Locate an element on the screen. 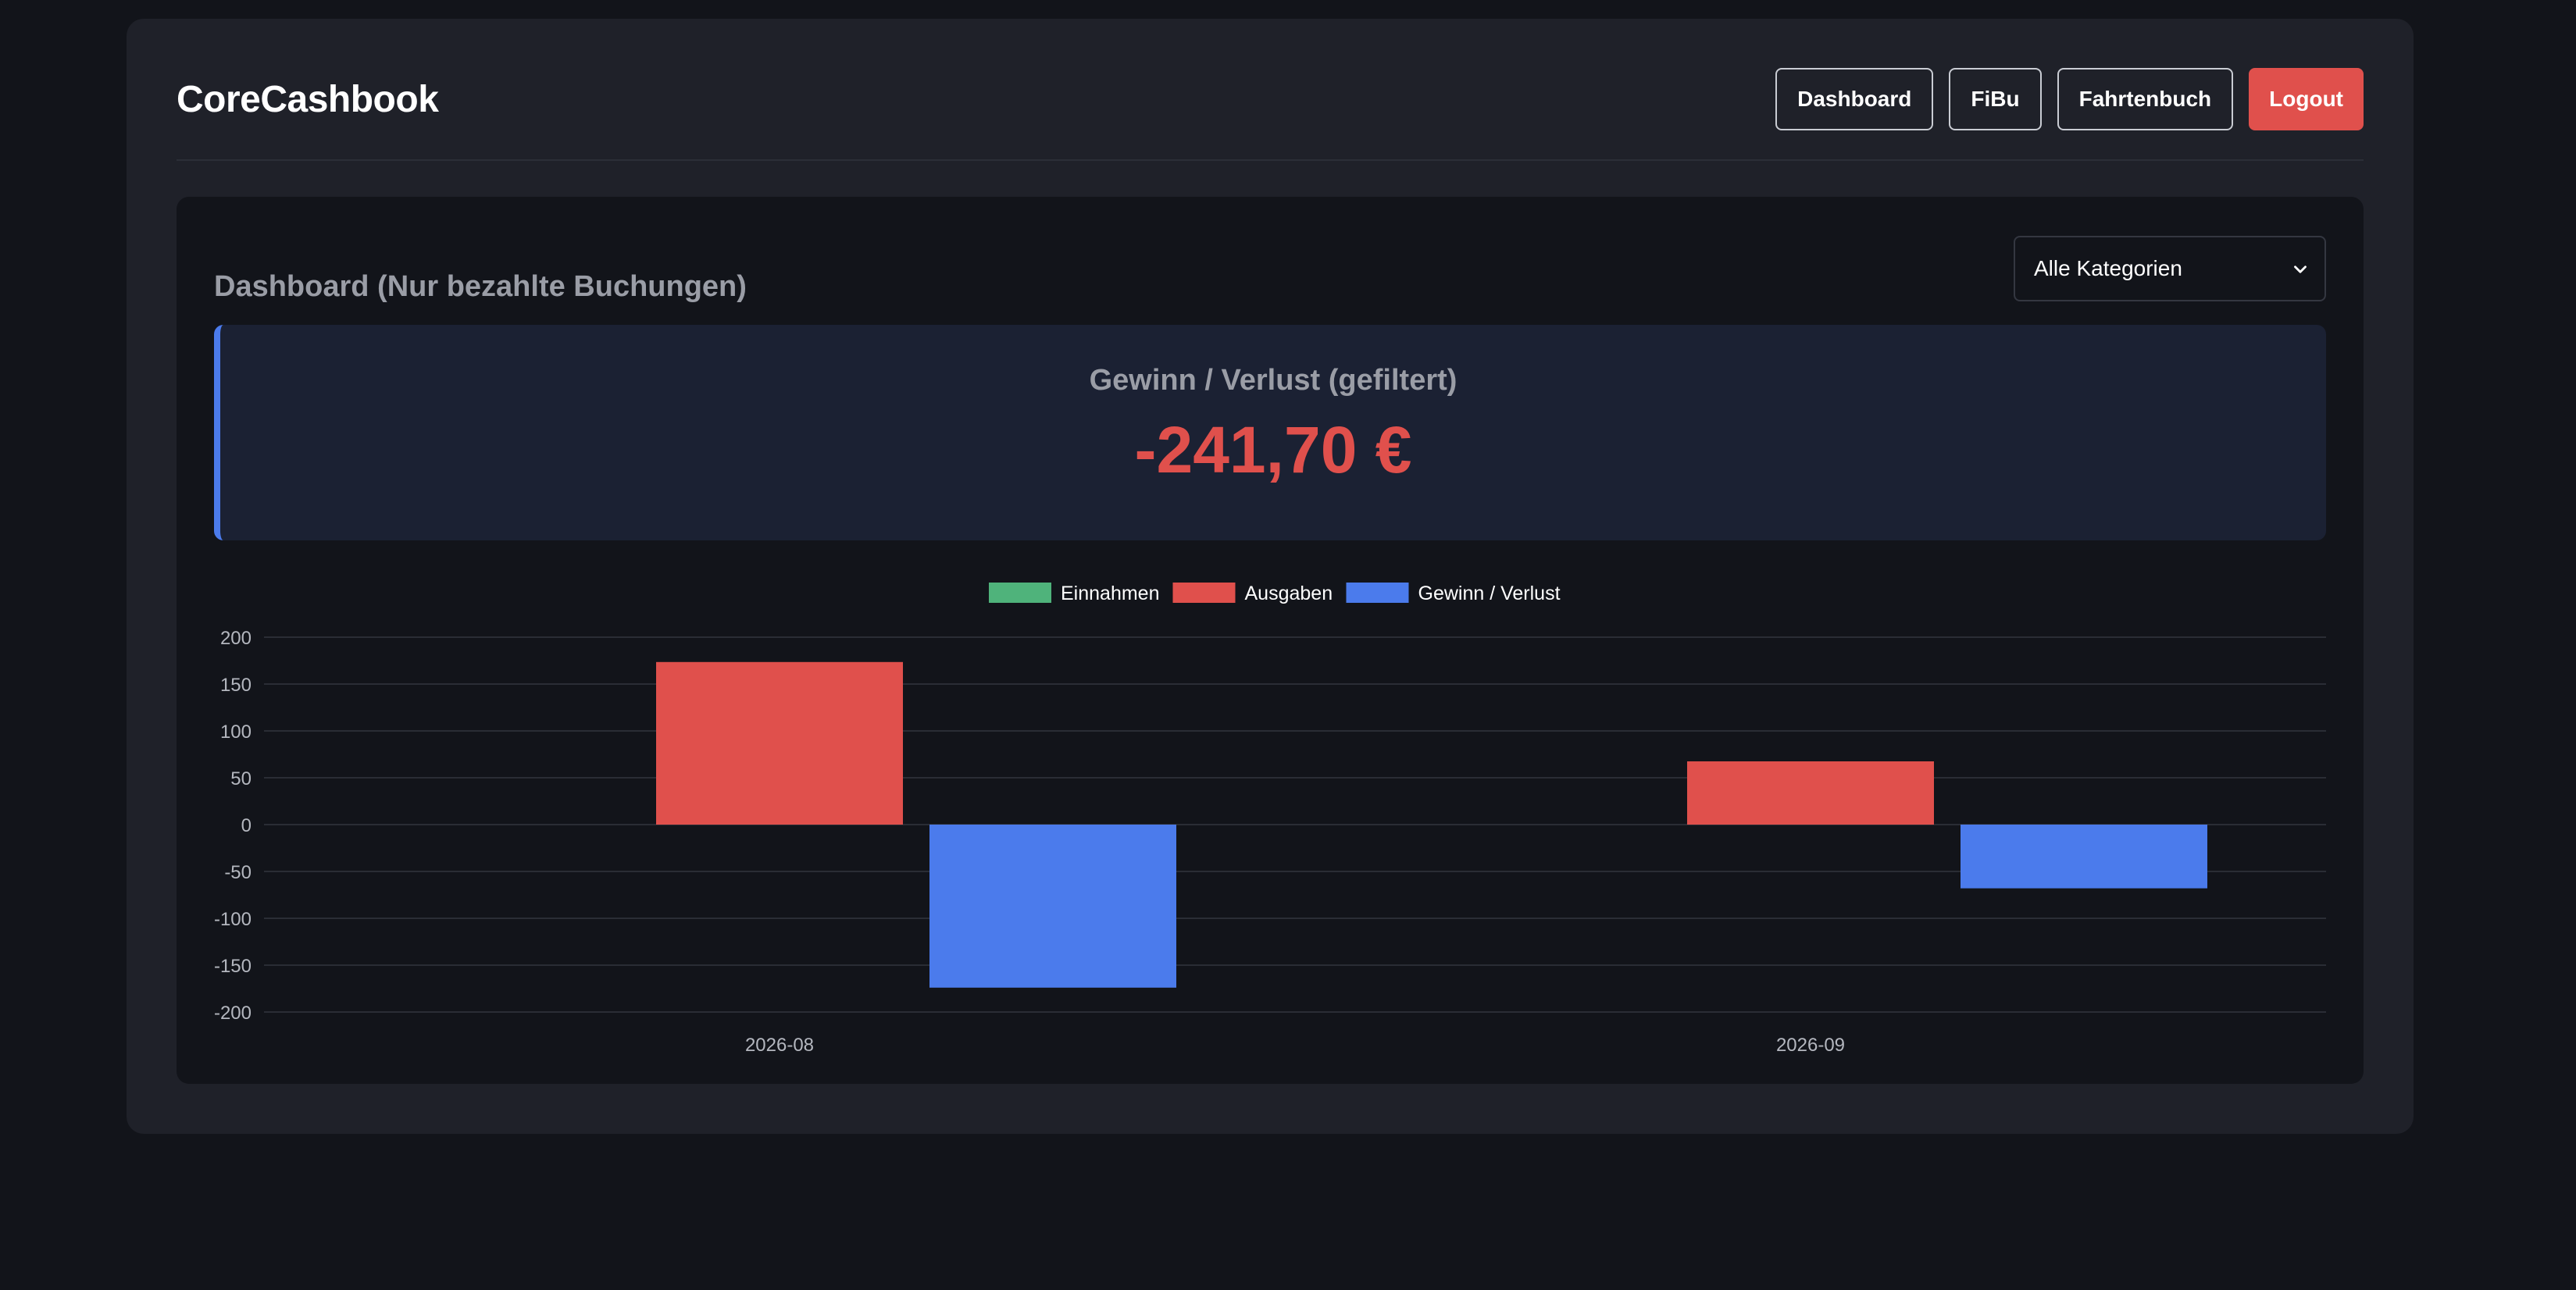  nav-bar: Dashboard FiBu Fahrtenbuch Logout is located at coordinates (2069, 99).